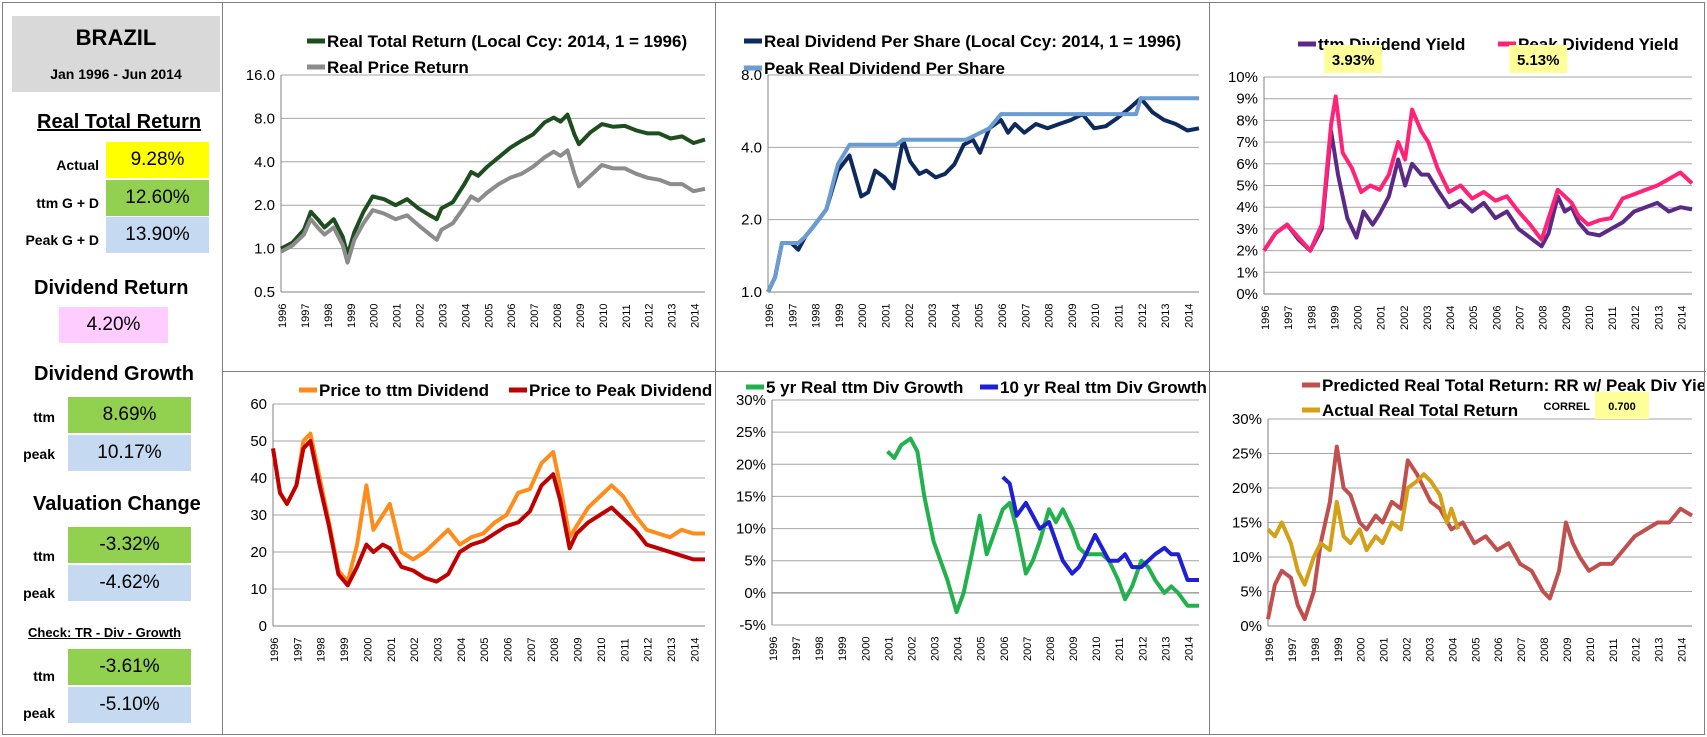 This screenshot has height=737, width=1707. What do you see at coordinates (258, 441) in the screenshot?
I see `y-tick-label: 50` at bounding box center [258, 441].